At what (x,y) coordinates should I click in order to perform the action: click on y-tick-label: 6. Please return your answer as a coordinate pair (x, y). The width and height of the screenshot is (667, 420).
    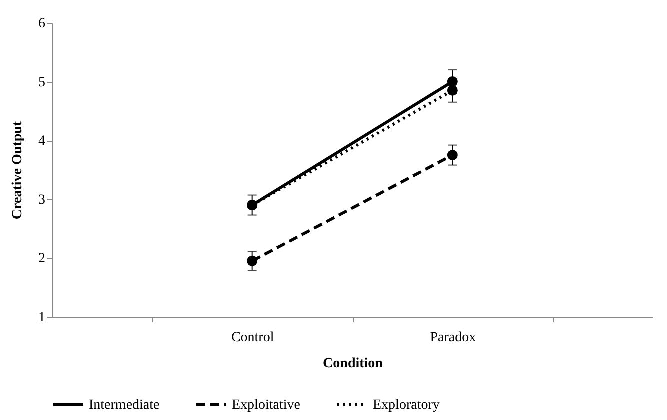
    Looking at the image, I should click on (42, 24).